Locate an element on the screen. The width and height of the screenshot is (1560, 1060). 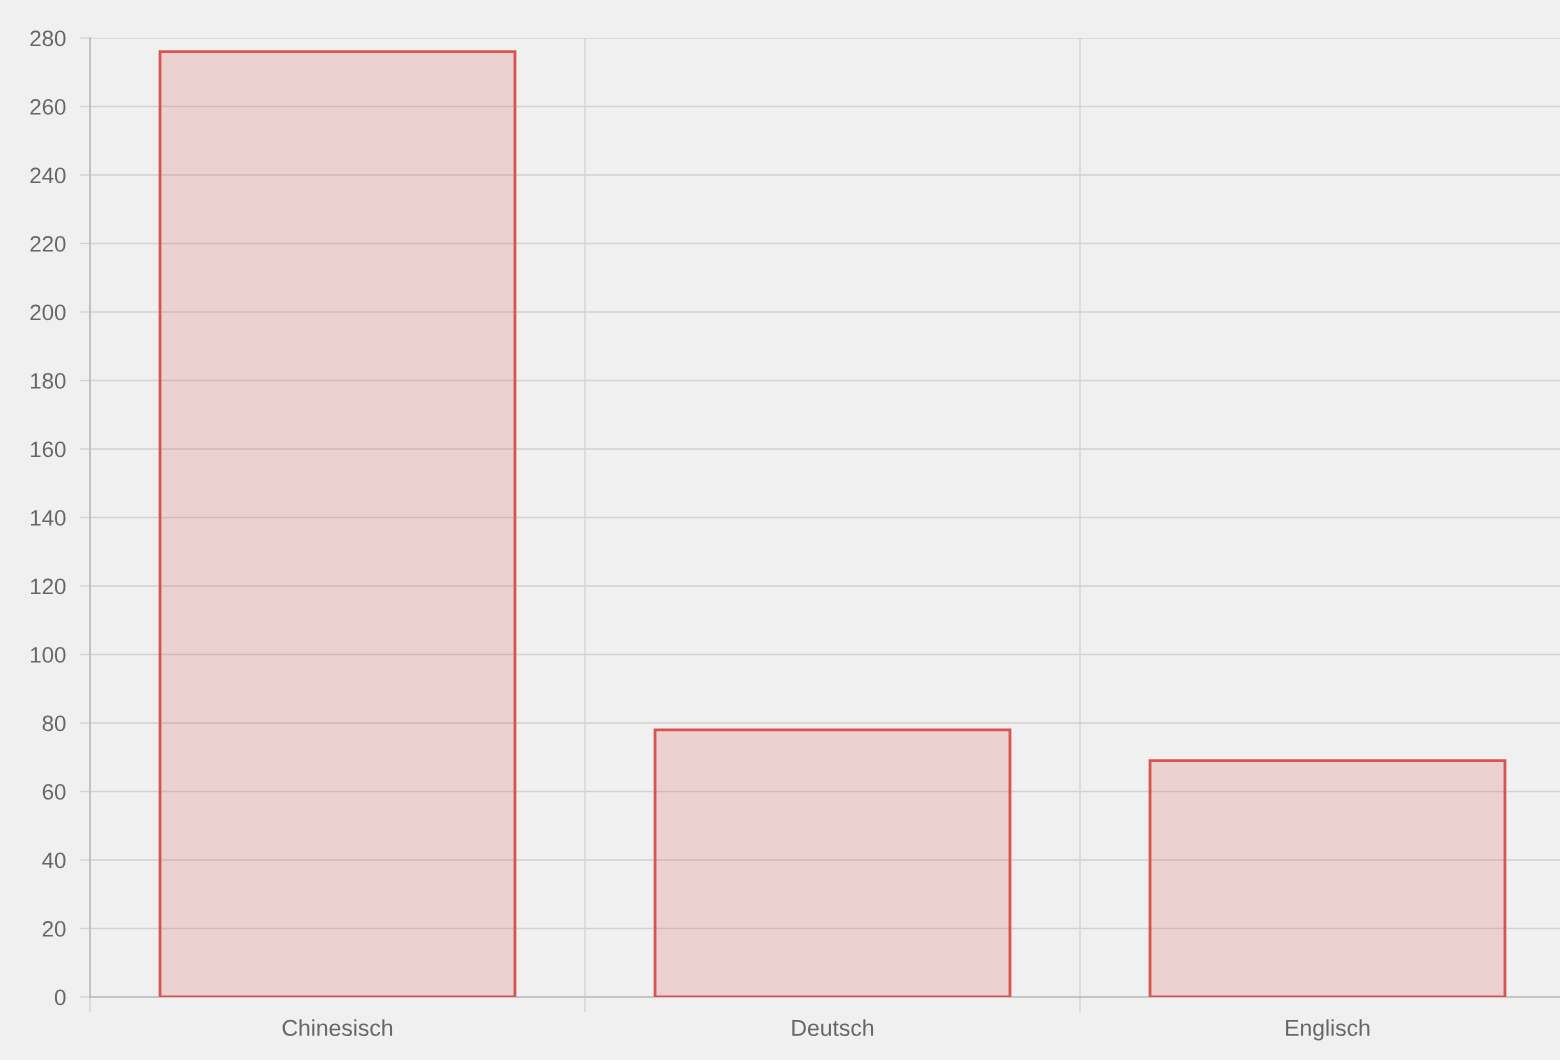
y-tick-label: 0 is located at coordinates (60, 997).